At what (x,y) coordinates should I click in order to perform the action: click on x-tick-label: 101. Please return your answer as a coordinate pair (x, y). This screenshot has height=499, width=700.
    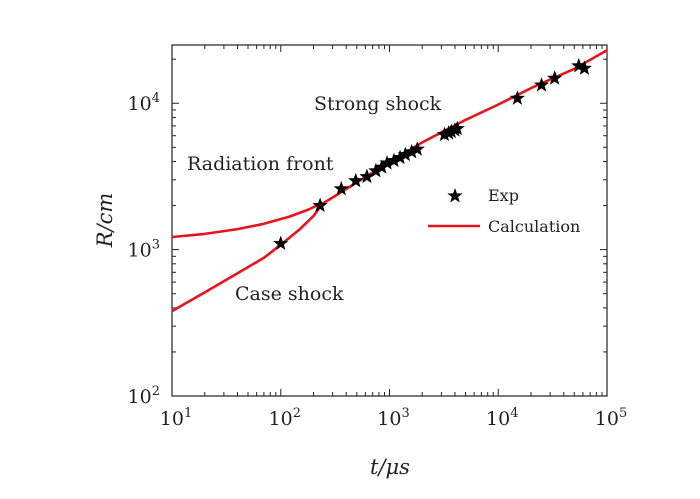
    Looking at the image, I should click on (176, 418).